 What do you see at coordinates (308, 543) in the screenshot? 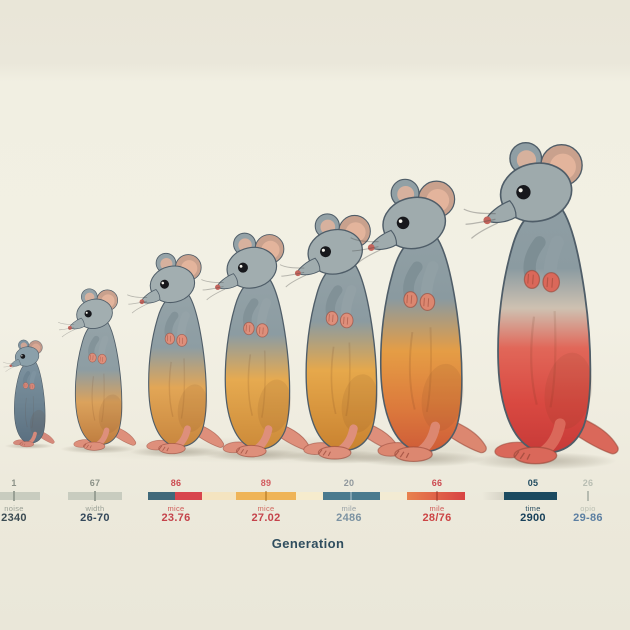
I see `axis-label: Generation` at bounding box center [308, 543].